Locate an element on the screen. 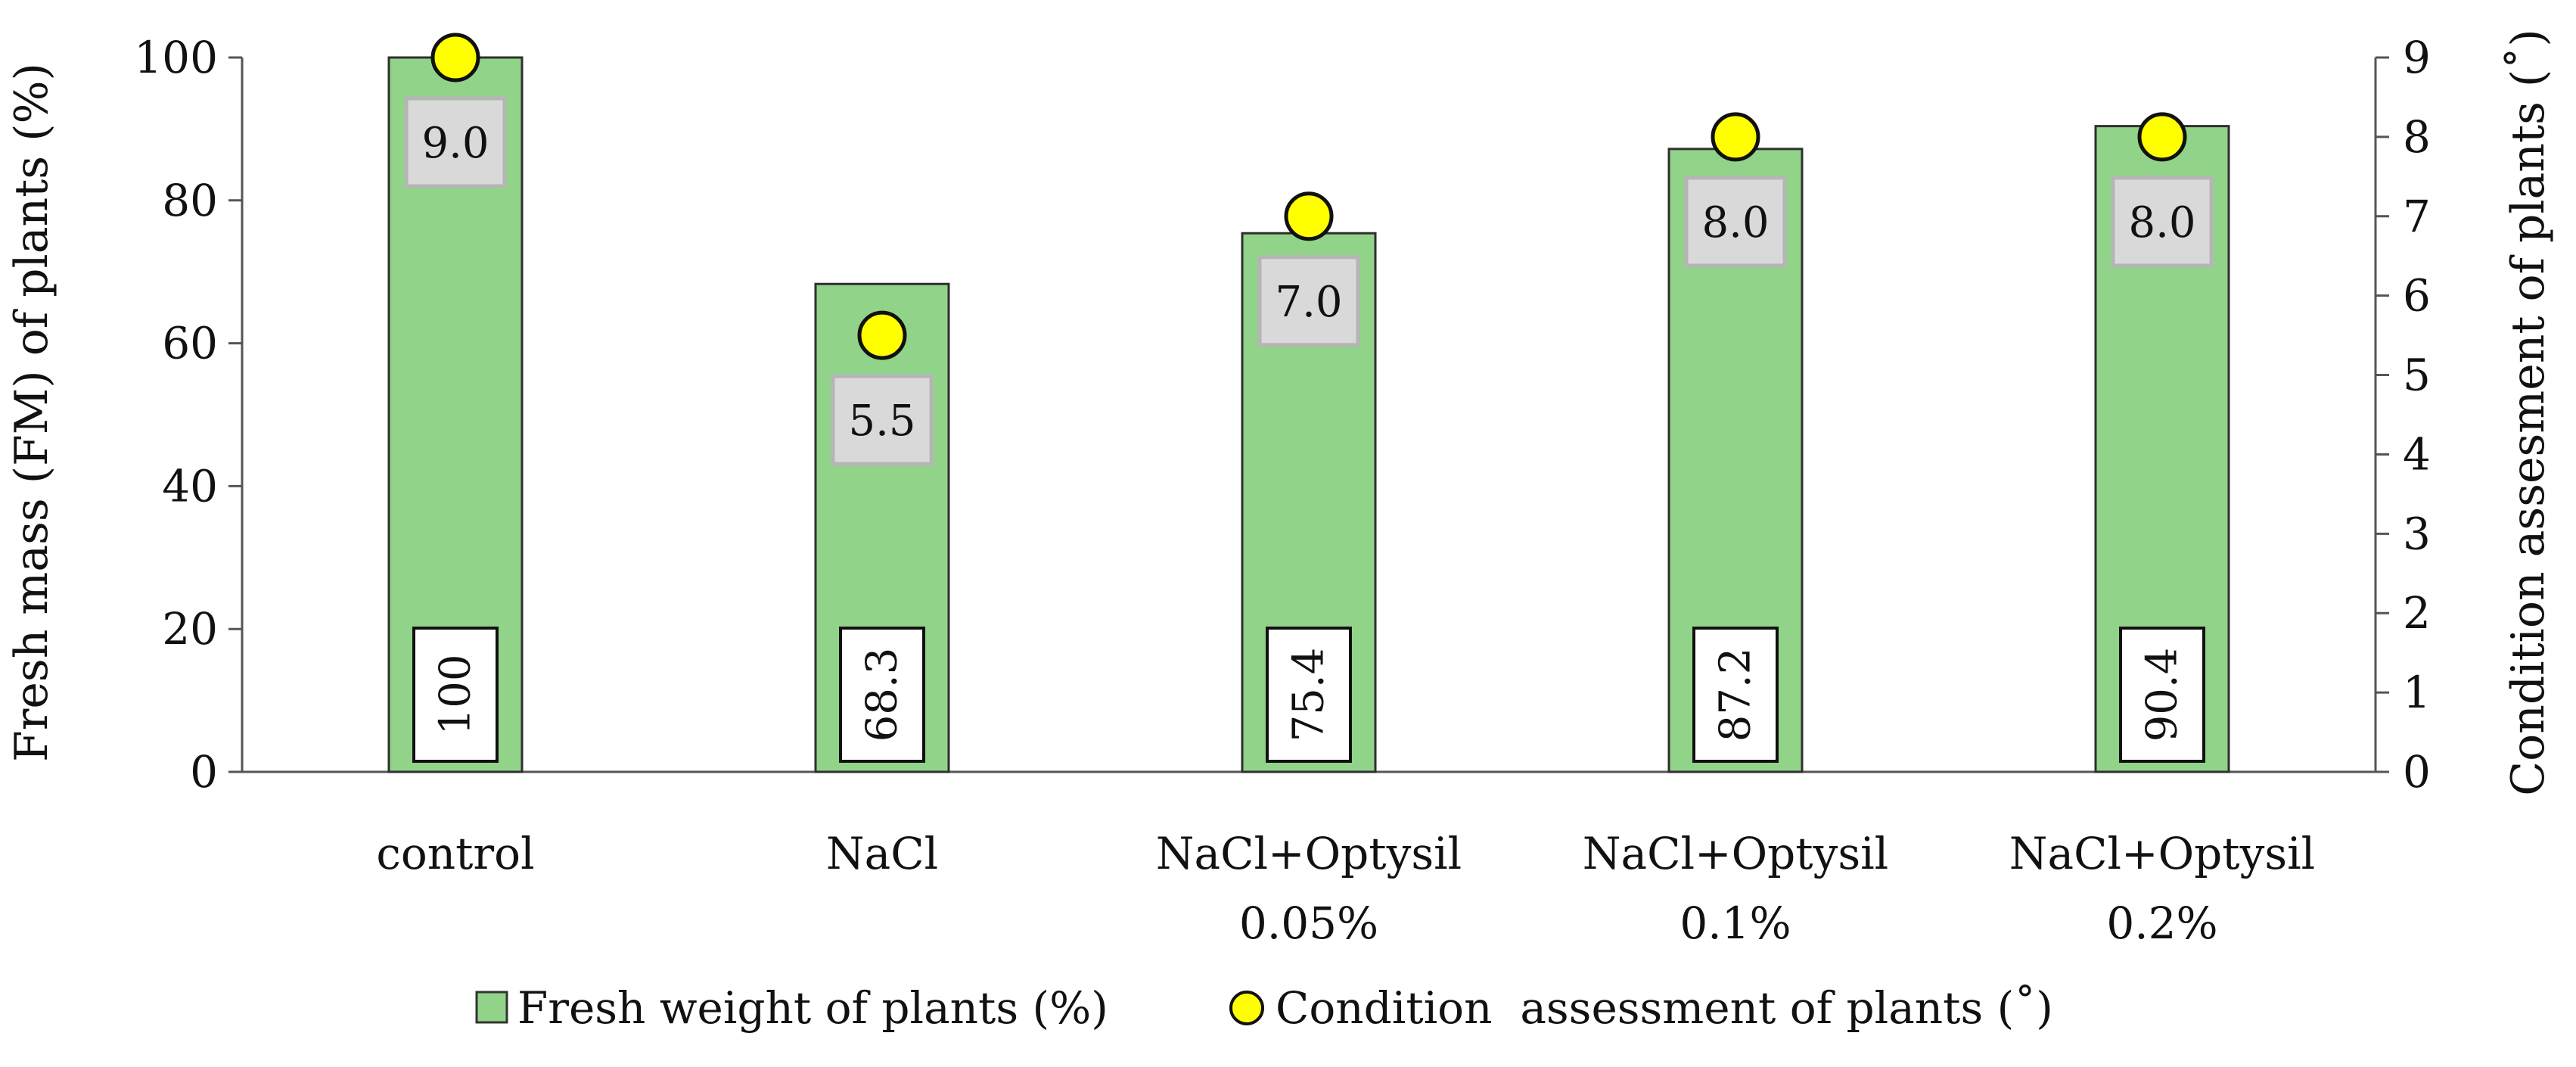 The width and height of the screenshot is (2576, 1067). bar-value-labels: 100 68.3 75.4 87.2 90.4 is located at coordinates (1308, 695).